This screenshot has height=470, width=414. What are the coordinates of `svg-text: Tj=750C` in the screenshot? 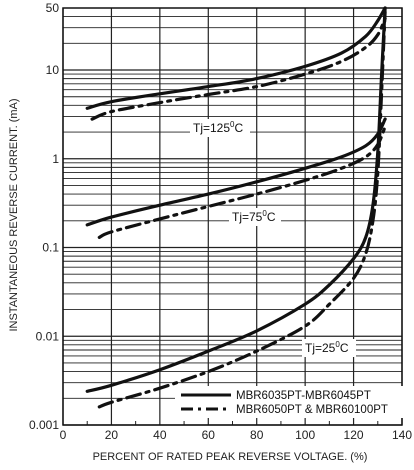 It's located at (254, 216).